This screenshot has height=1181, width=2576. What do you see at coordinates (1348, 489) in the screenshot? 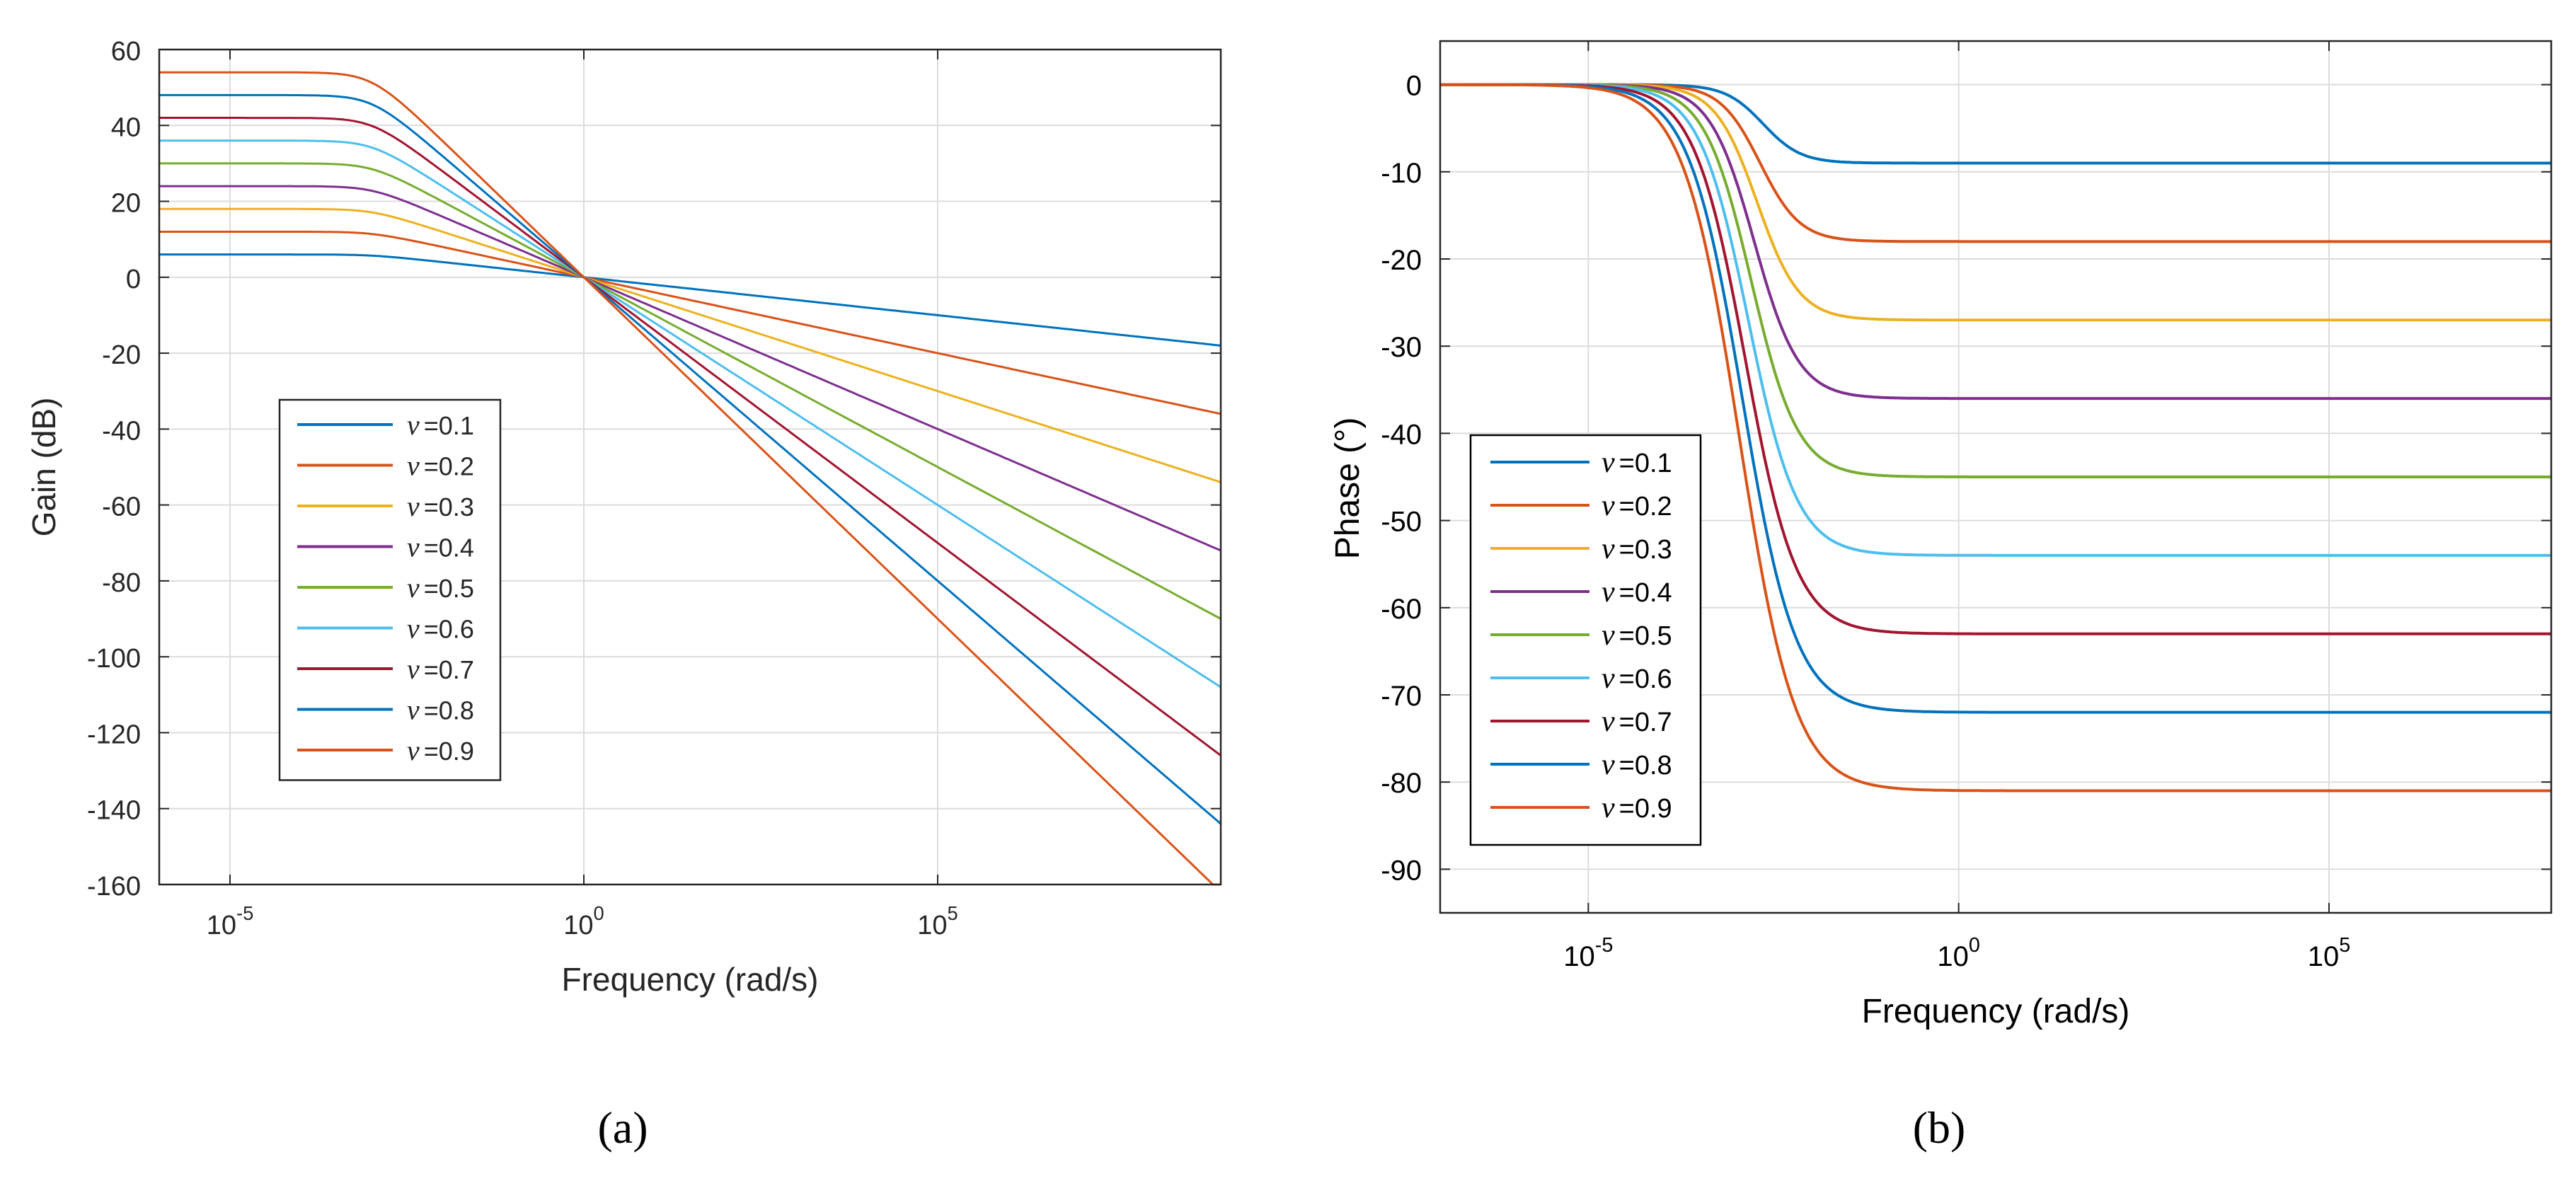
I see `phase-y-axis-label: Phase (°)` at bounding box center [1348, 489].